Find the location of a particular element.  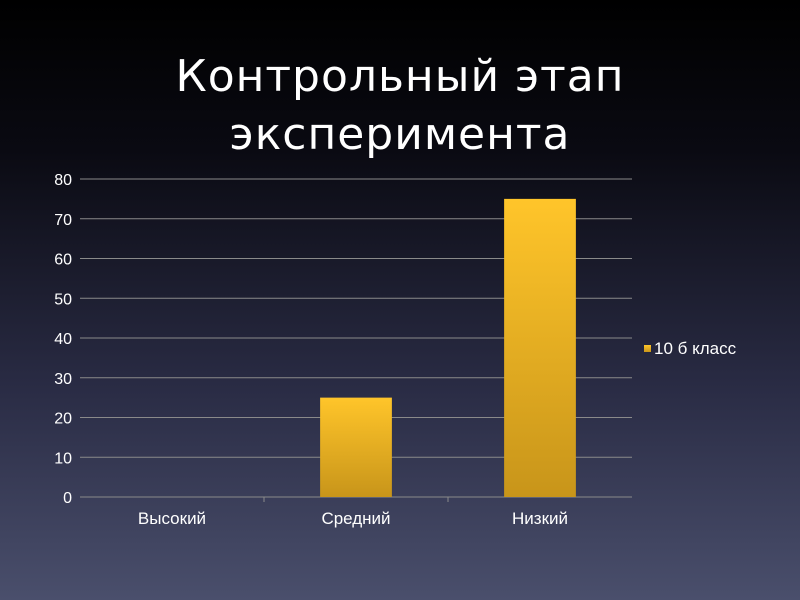

y-tick-label: 10 is located at coordinates (63, 458).